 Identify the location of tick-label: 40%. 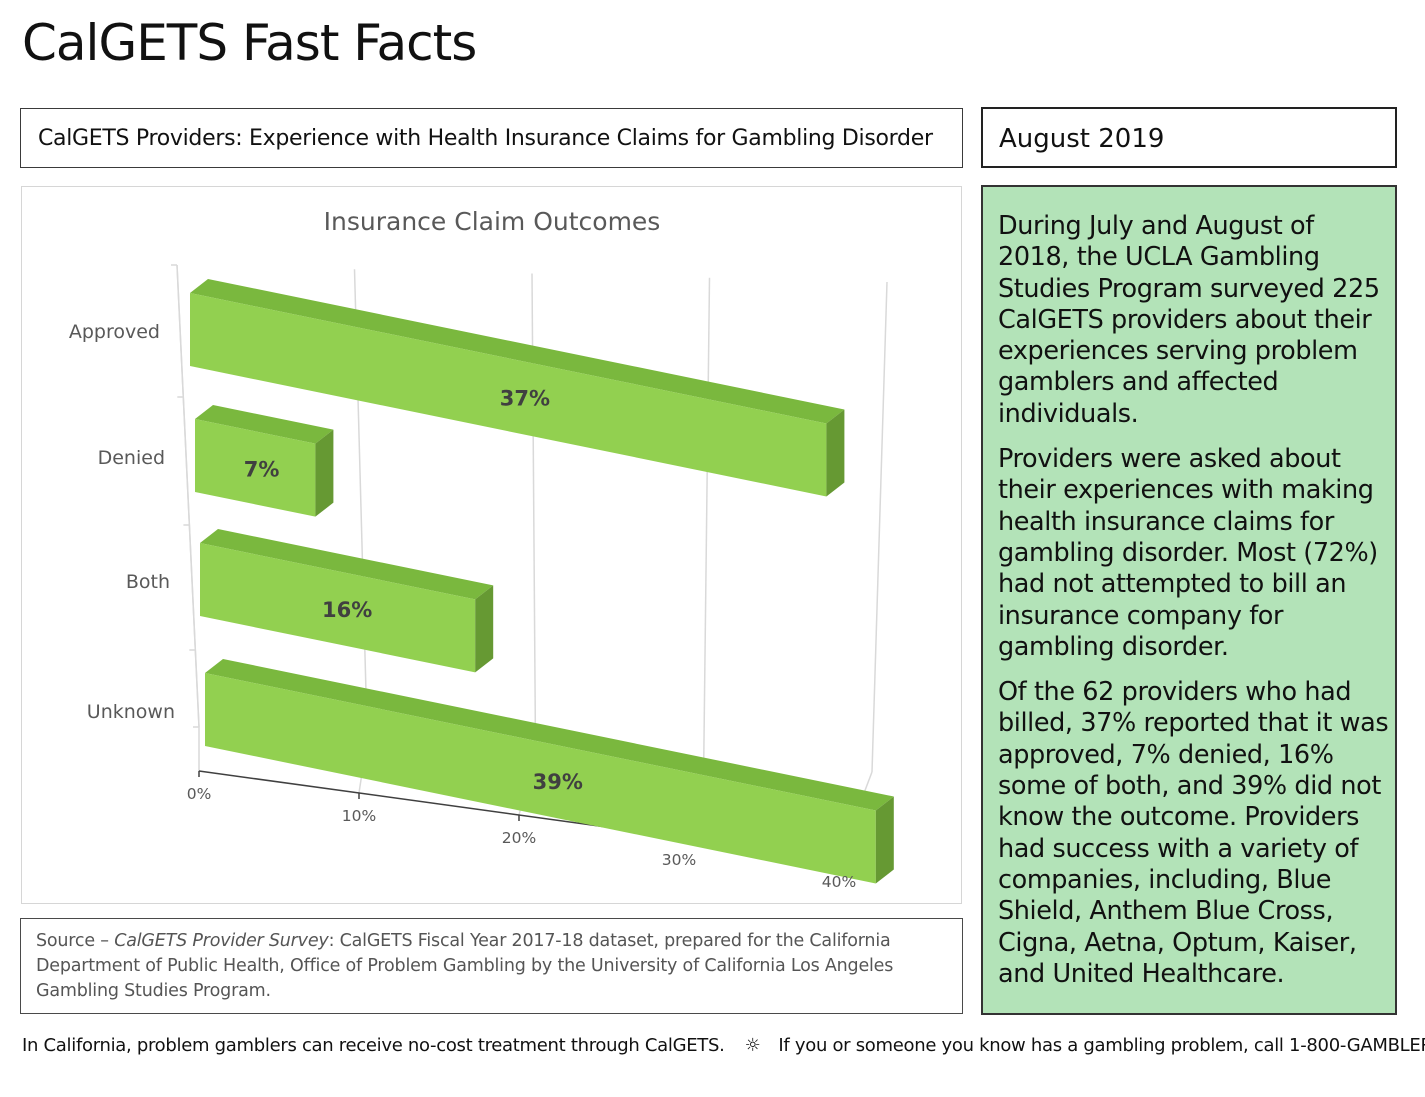
(839, 882).